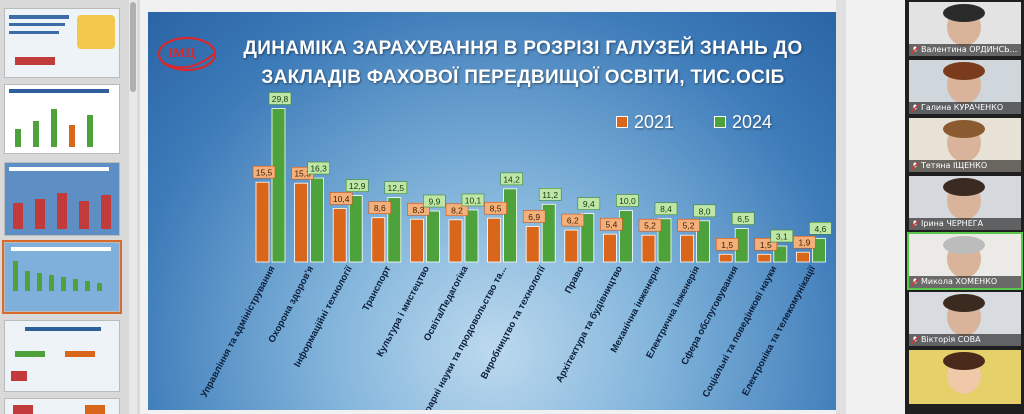 The height and width of the screenshot is (414, 1024). I want to click on participant-tile-5: Вікторія СОВА, so click(965, 319).